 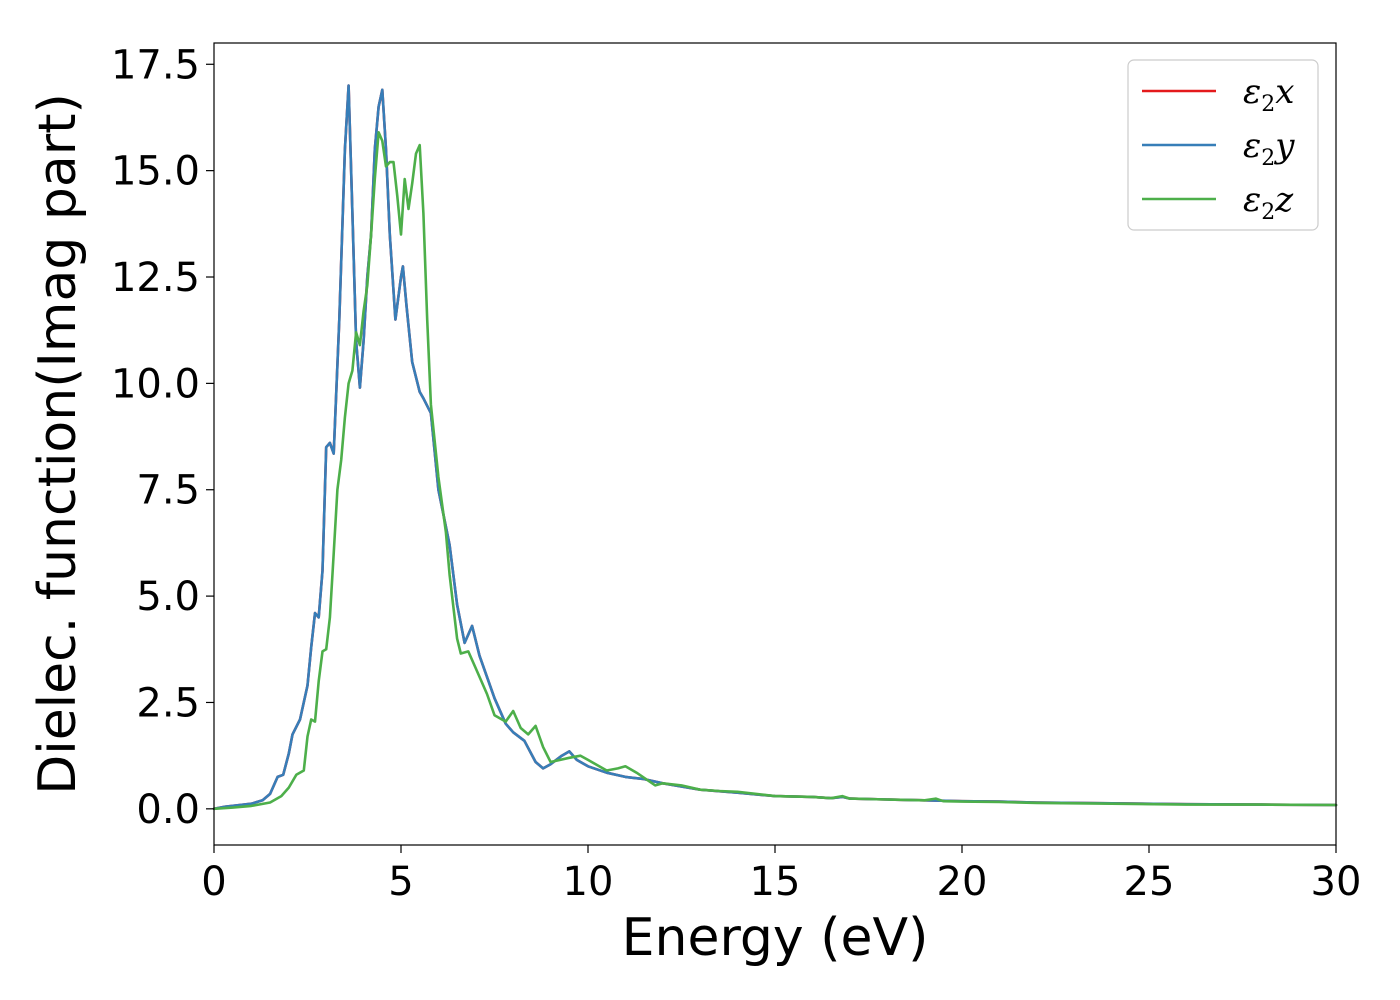 What do you see at coordinates (155, 65) in the screenshot?
I see `y-tick-label: 17.5` at bounding box center [155, 65].